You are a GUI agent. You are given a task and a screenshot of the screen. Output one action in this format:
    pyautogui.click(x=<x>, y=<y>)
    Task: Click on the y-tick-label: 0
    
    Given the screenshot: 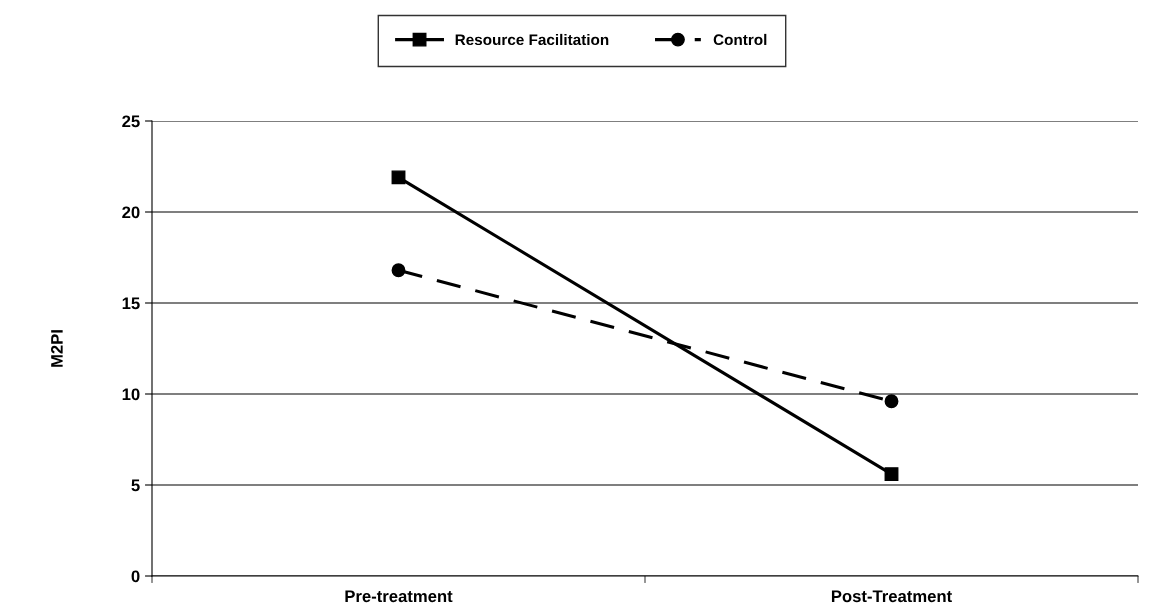 What is the action you would take?
    pyautogui.click(x=135, y=576)
    